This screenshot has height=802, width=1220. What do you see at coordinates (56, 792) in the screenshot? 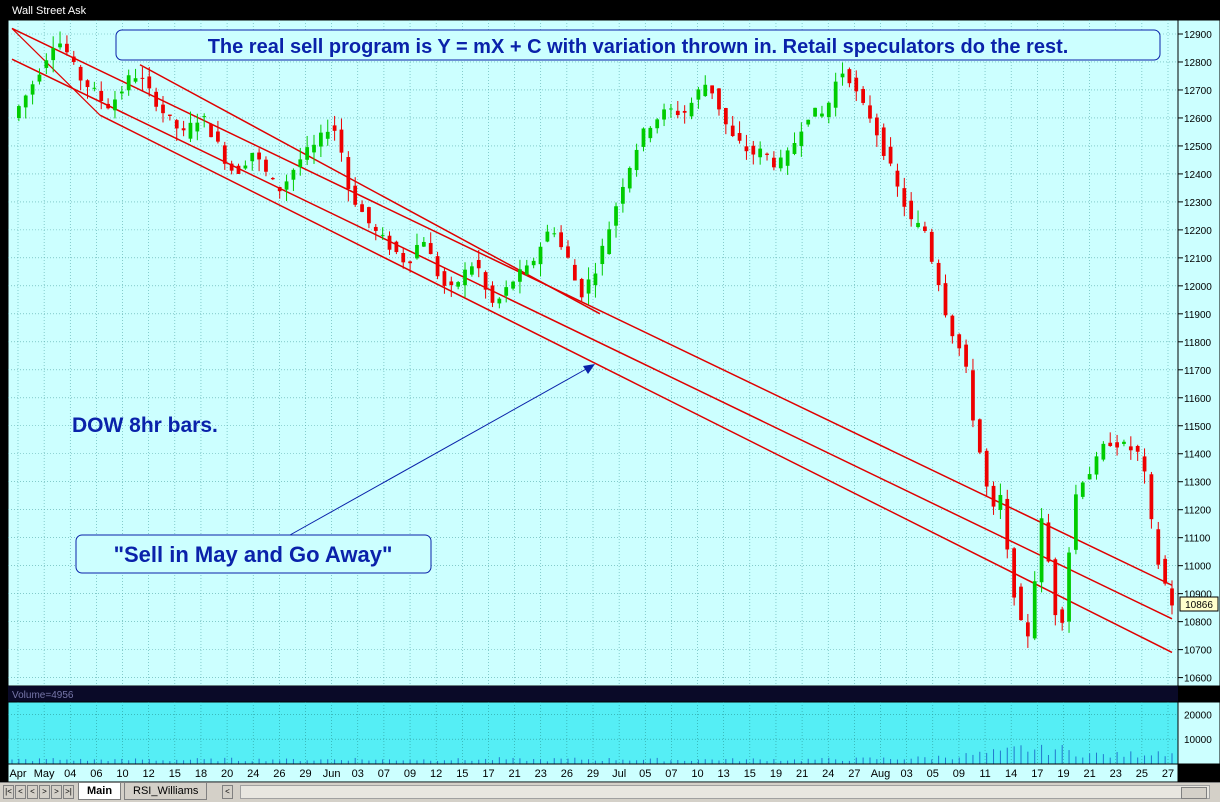
I see `next-tab-button: >` at bounding box center [56, 792].